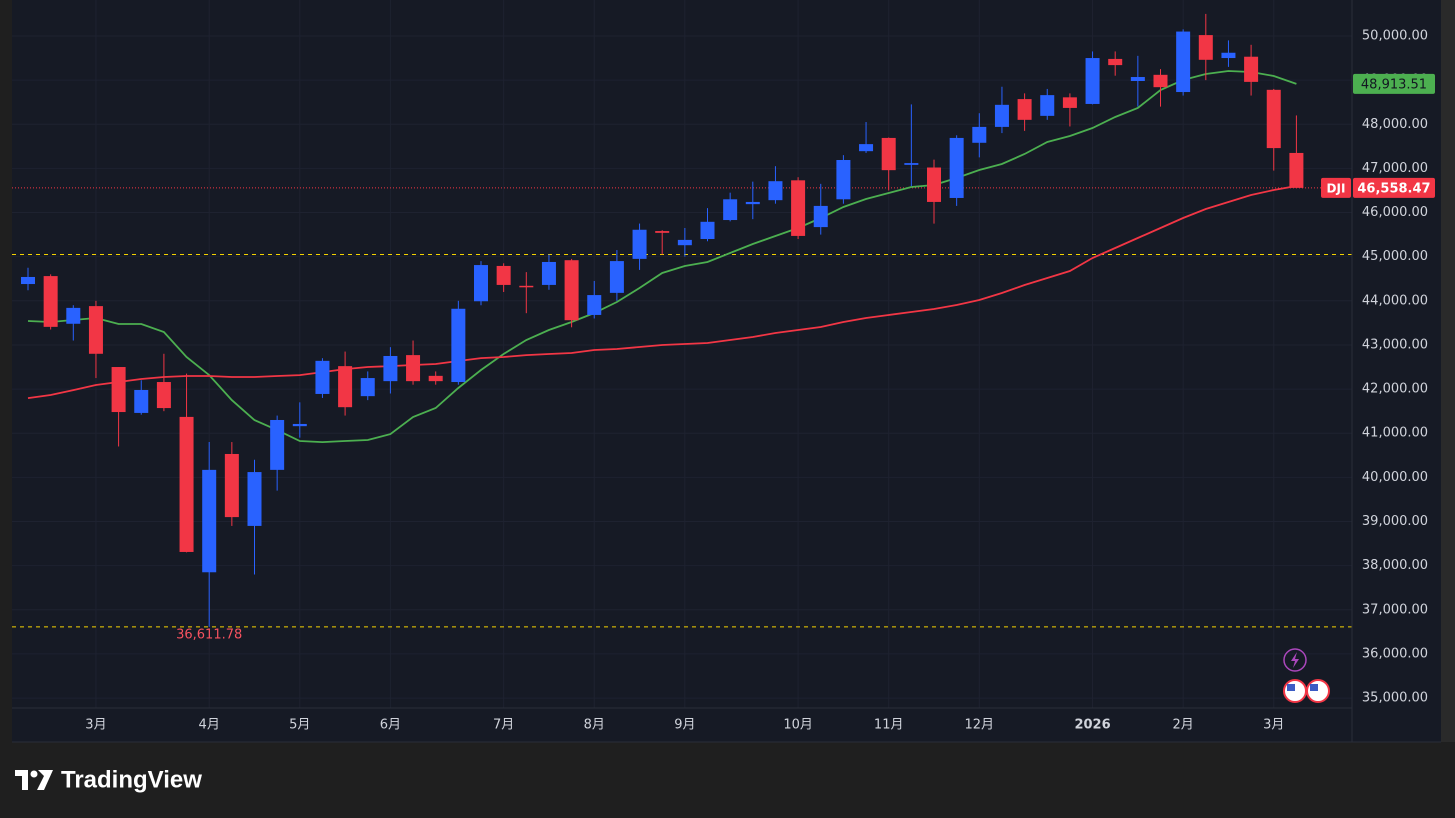 The width and height of the screenshot is (1455, 818). Describe the element at coordinates (684, 725) in the screenshot. I see `x-tick-label: 9月` at that location.